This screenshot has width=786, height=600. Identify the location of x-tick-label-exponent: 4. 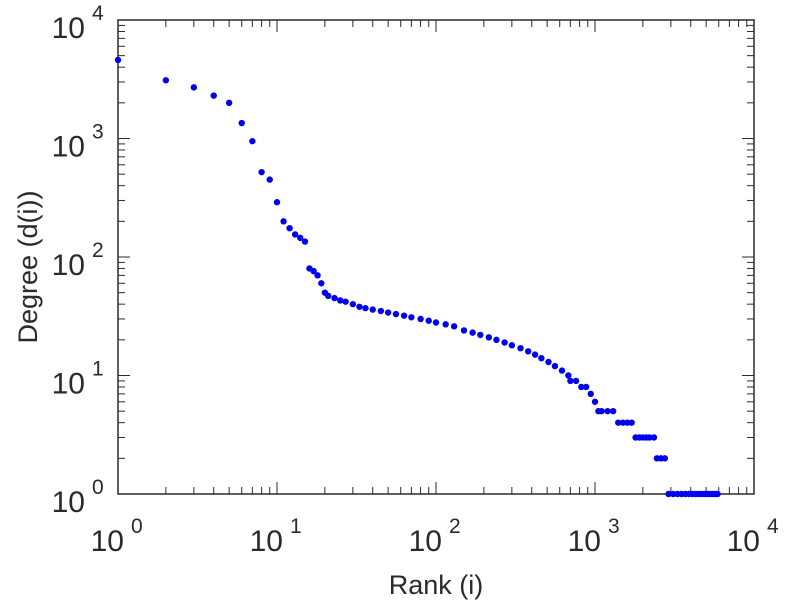
(773, 526).